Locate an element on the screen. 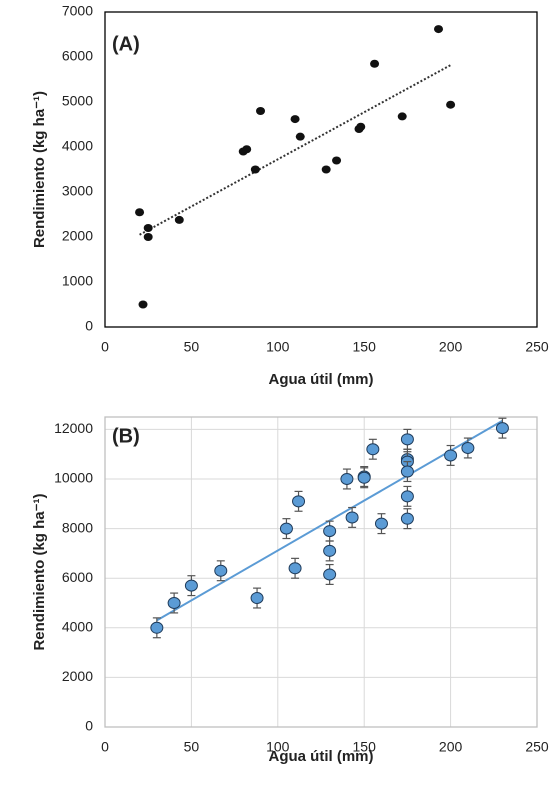 The height and width of the screenshot is (792, 553). y-tick-label: 7000 is located at coordinates (77, 11).